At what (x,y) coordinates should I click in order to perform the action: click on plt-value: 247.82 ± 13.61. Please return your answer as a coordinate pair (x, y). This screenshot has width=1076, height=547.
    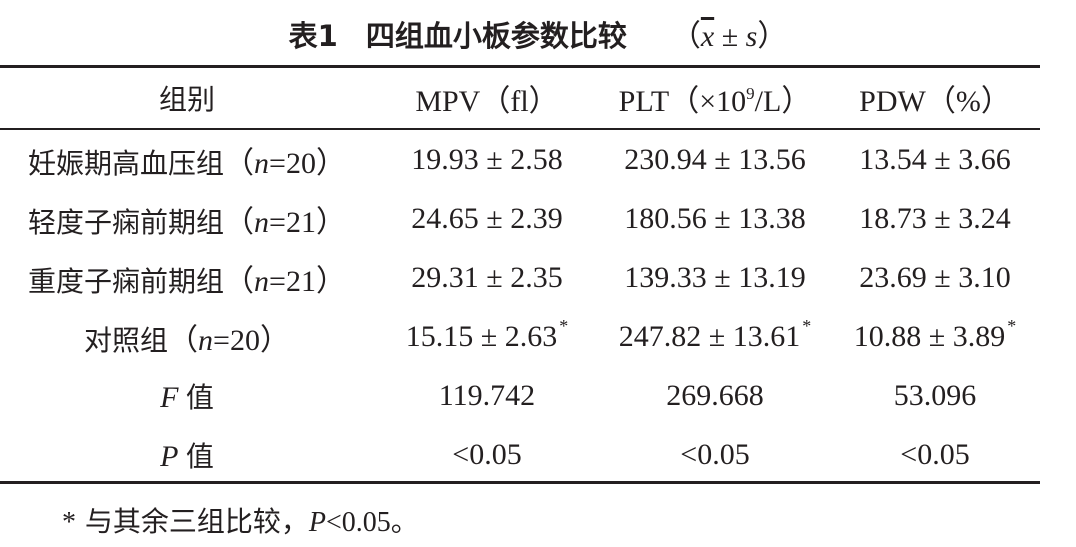
    Looking at the image, I should click on (709, 336).